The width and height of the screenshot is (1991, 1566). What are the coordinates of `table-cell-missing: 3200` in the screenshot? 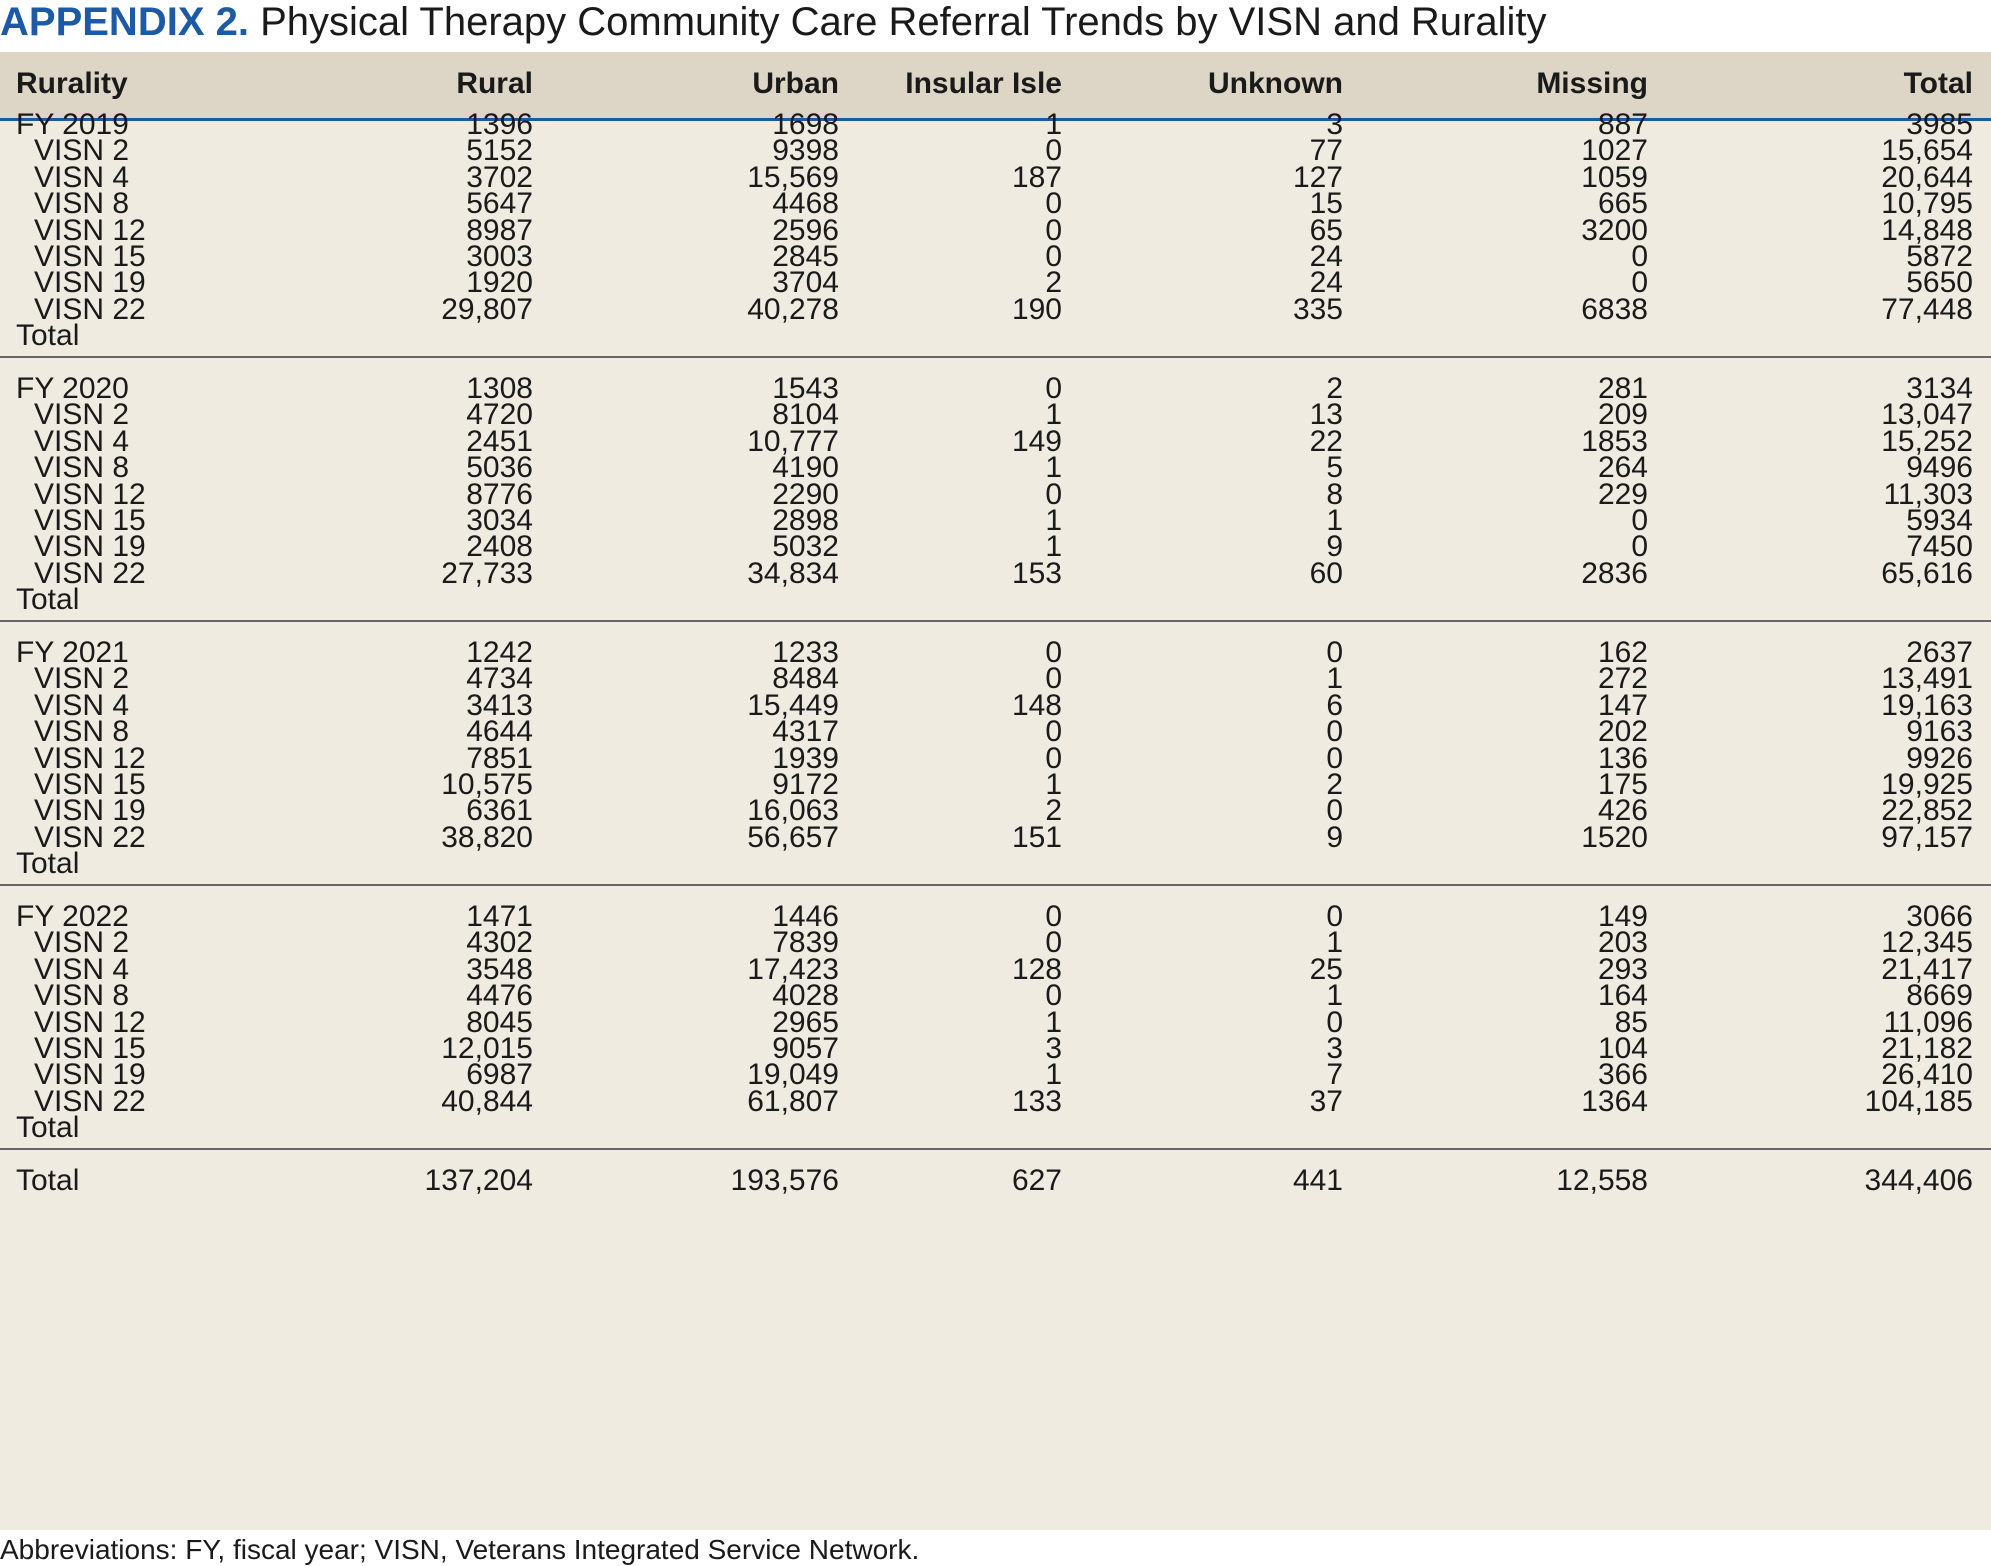 It's located at (1614, 230).